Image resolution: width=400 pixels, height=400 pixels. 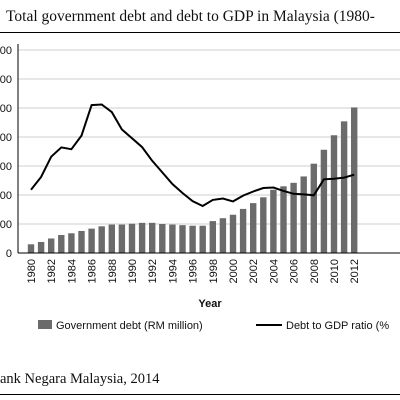 What do you see at coordinates (315, 271) in the screenshot?
I see `x-tick-label: 2008` at bounding box center [315, 271].